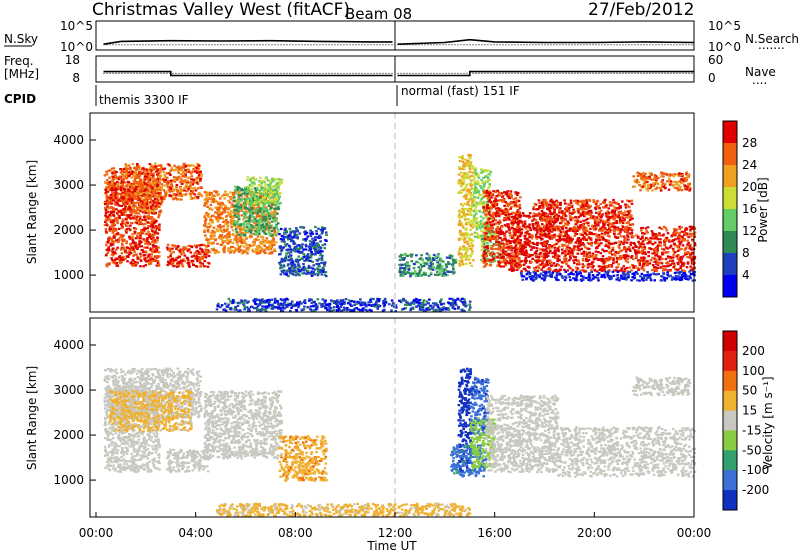  I want to click on heatmap-cell-2052, so click(234, 252).